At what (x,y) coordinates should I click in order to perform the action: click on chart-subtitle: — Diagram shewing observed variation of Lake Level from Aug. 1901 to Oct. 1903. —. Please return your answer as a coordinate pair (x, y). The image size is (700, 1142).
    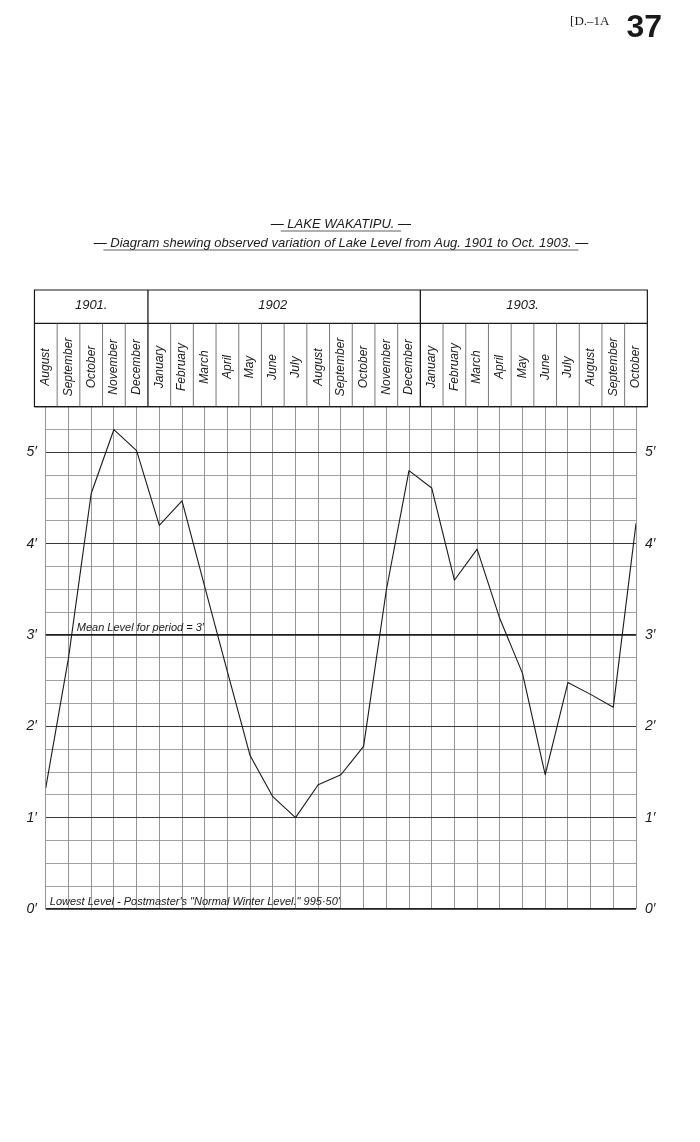
    Looking at the image, I should click on (341, 242).